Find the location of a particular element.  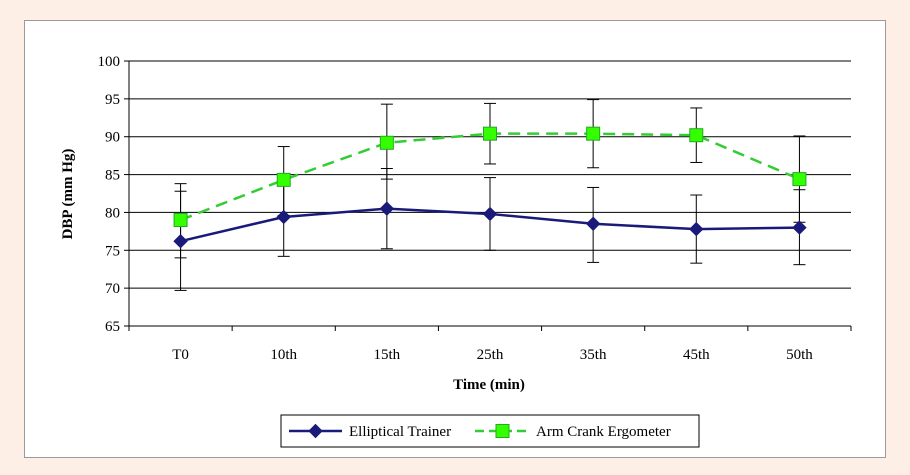

x-axis-title: Time (min) is located at coordinates (489, 385).